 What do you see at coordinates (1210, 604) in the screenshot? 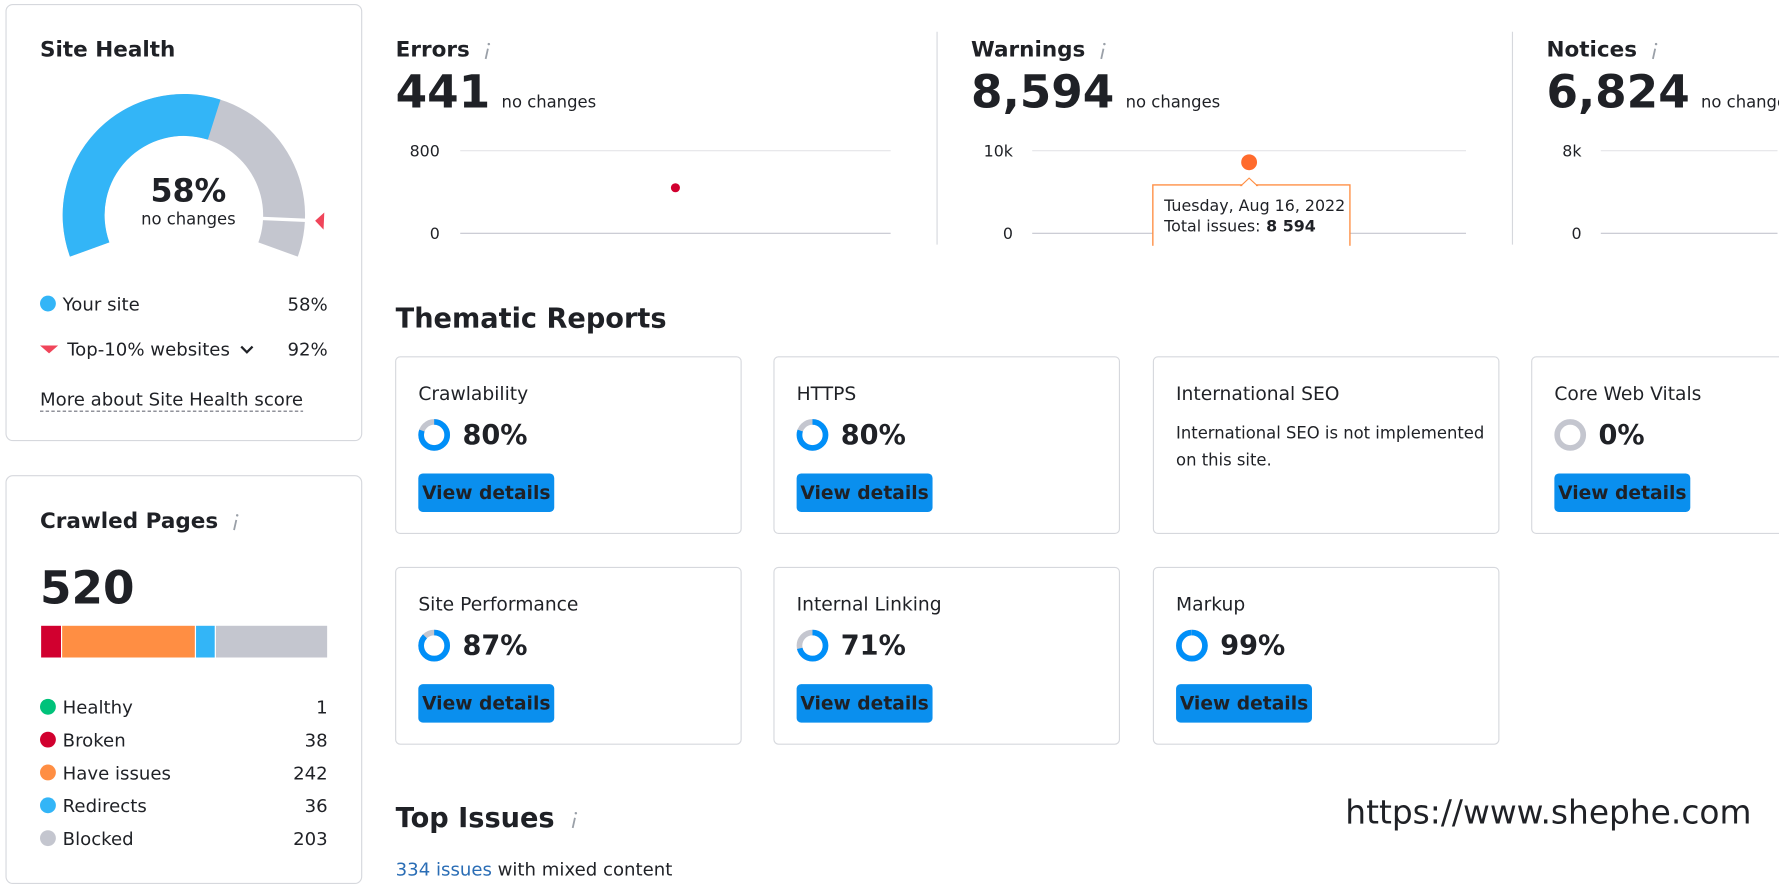
I see `report-name: Markup` at bounding box center [1210, 604].